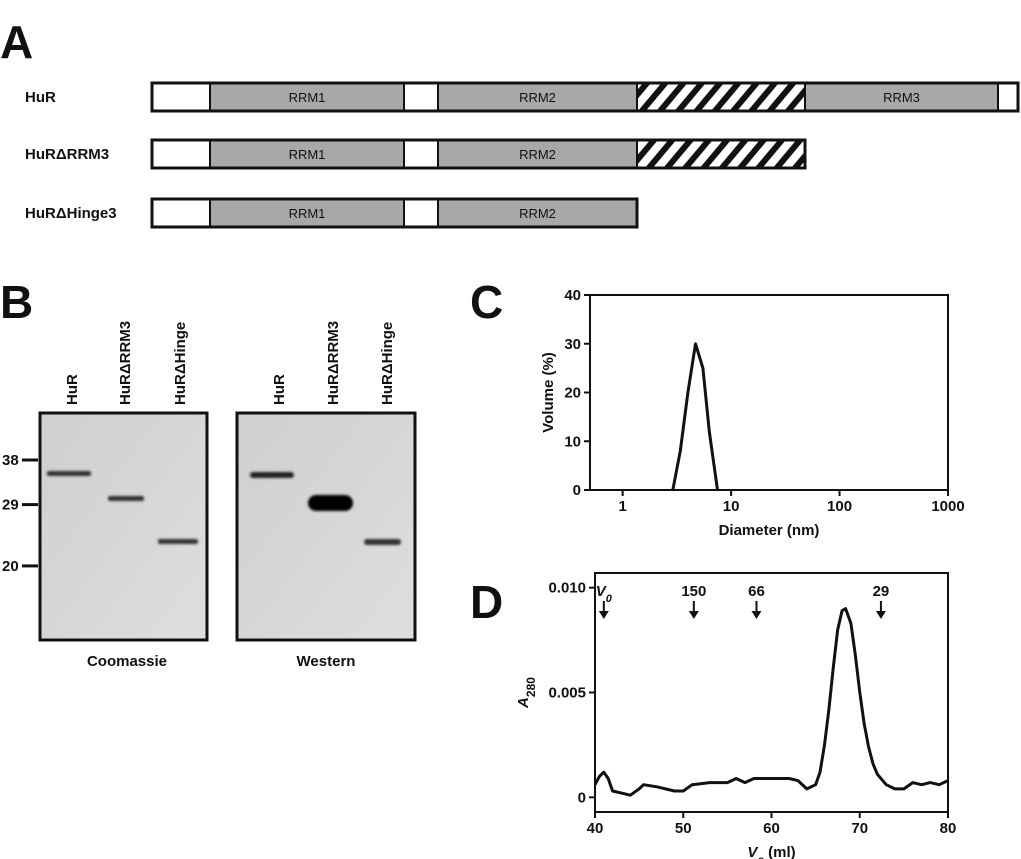 This screenshot has height=859, width=1021. Describe the element at coordinates (10, 460) in the screenshot. I see `marker-label: 38` at that location.